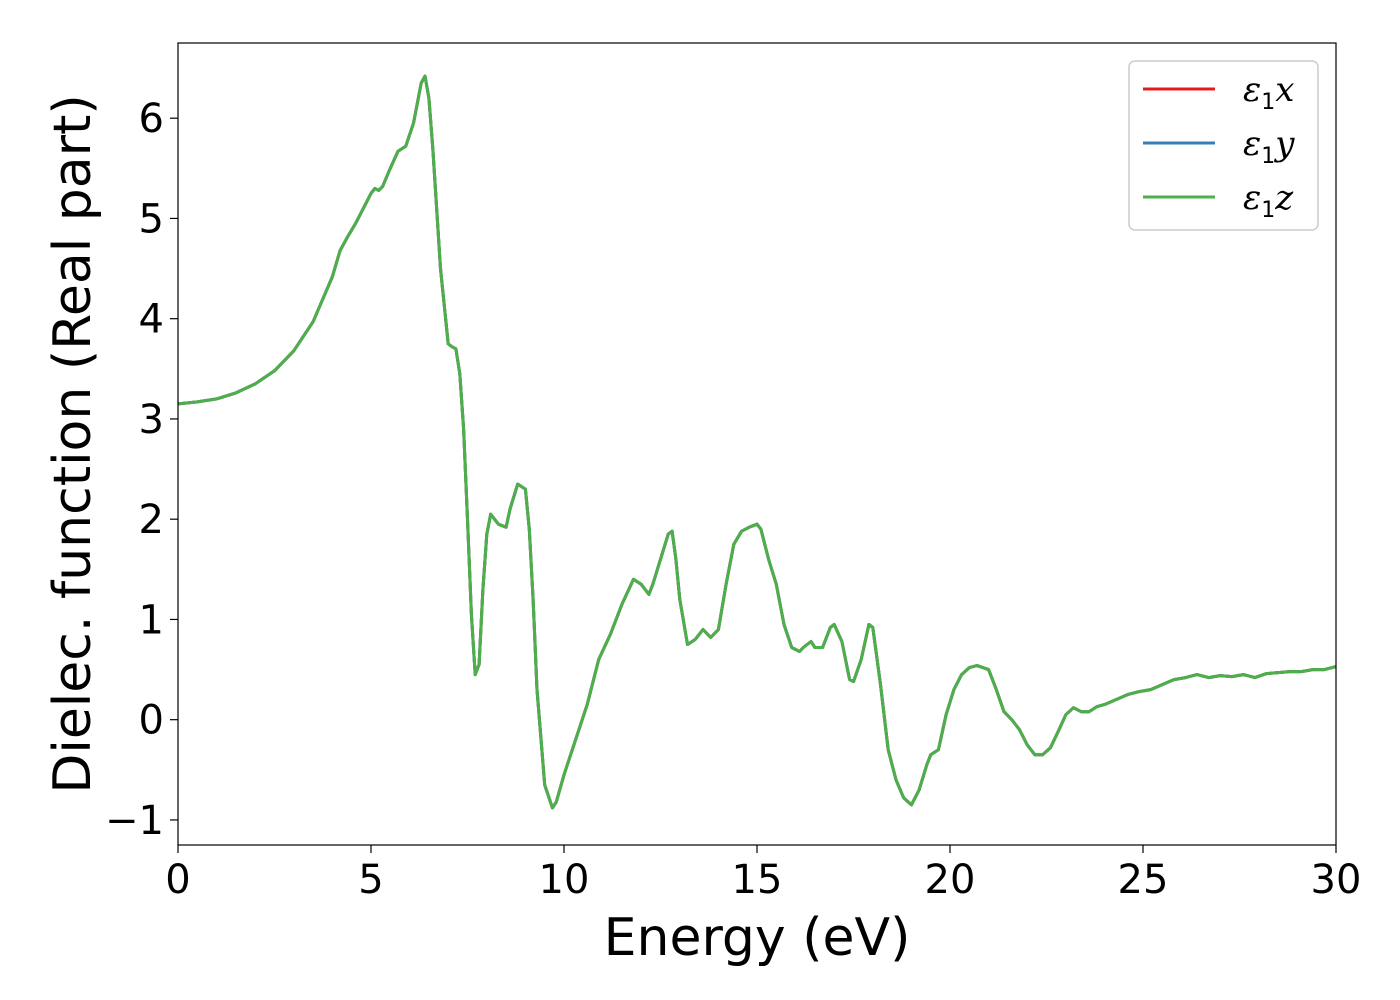  What do you see at coordinates (1143, 880) in the screenshot?
I see `x-tick-label: 25` at bounding box center [1143, 880].